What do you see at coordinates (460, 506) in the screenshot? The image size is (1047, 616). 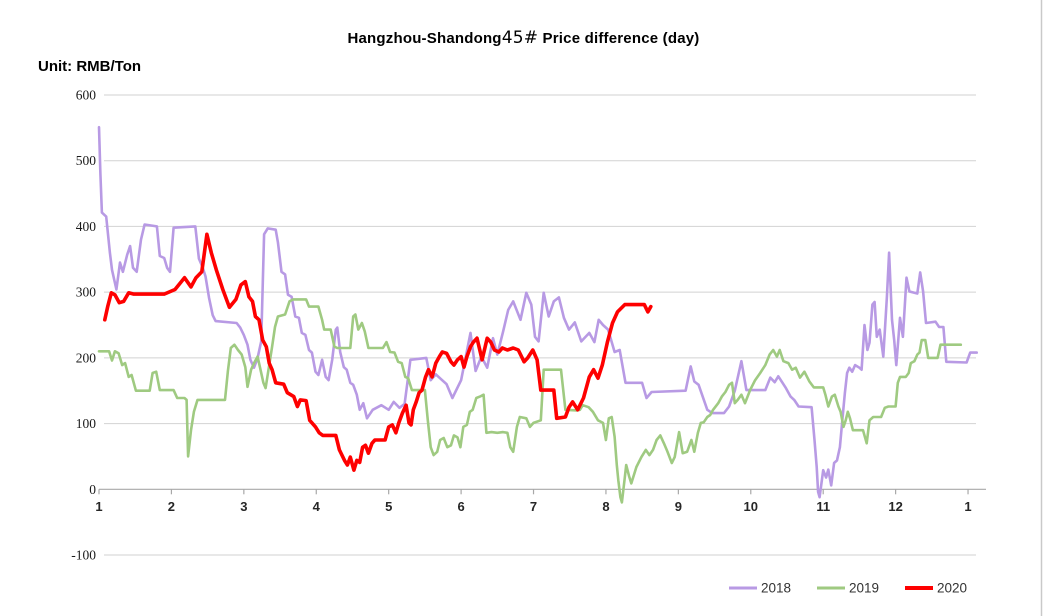 I see `x-tick-label: 6` at bounding box center [460, 506].